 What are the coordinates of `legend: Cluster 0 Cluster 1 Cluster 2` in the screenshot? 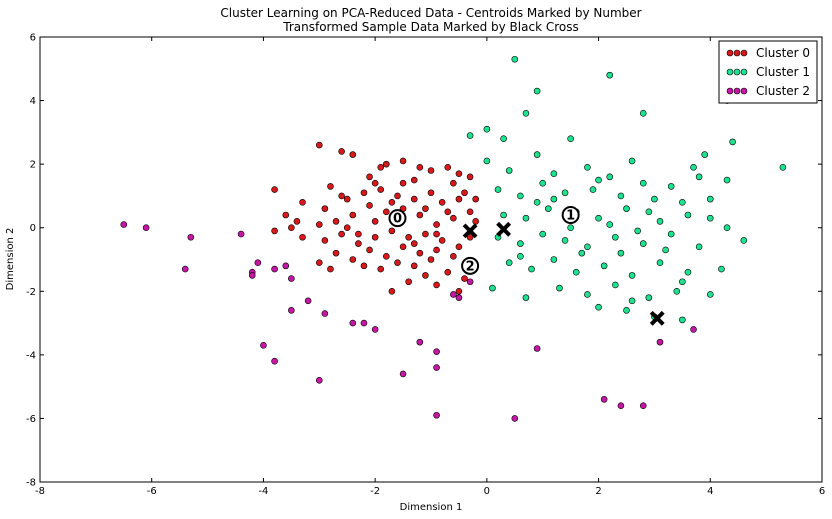 It's located at (768, 72).